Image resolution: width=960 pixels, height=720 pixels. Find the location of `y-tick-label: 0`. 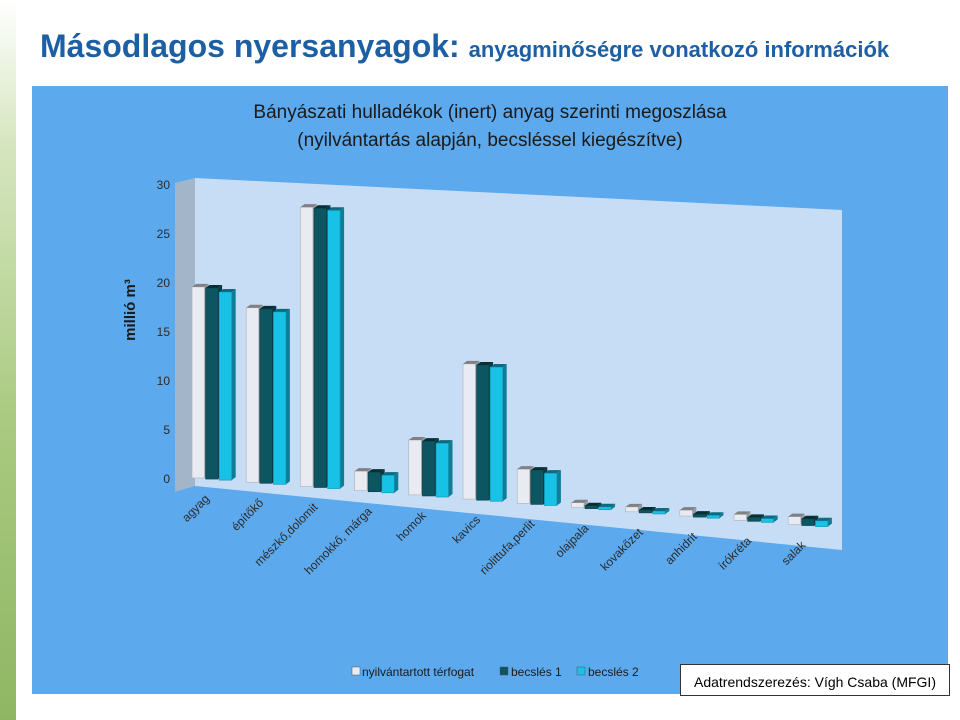

y-tick-label: 0 is located at coordinates (166, 479).